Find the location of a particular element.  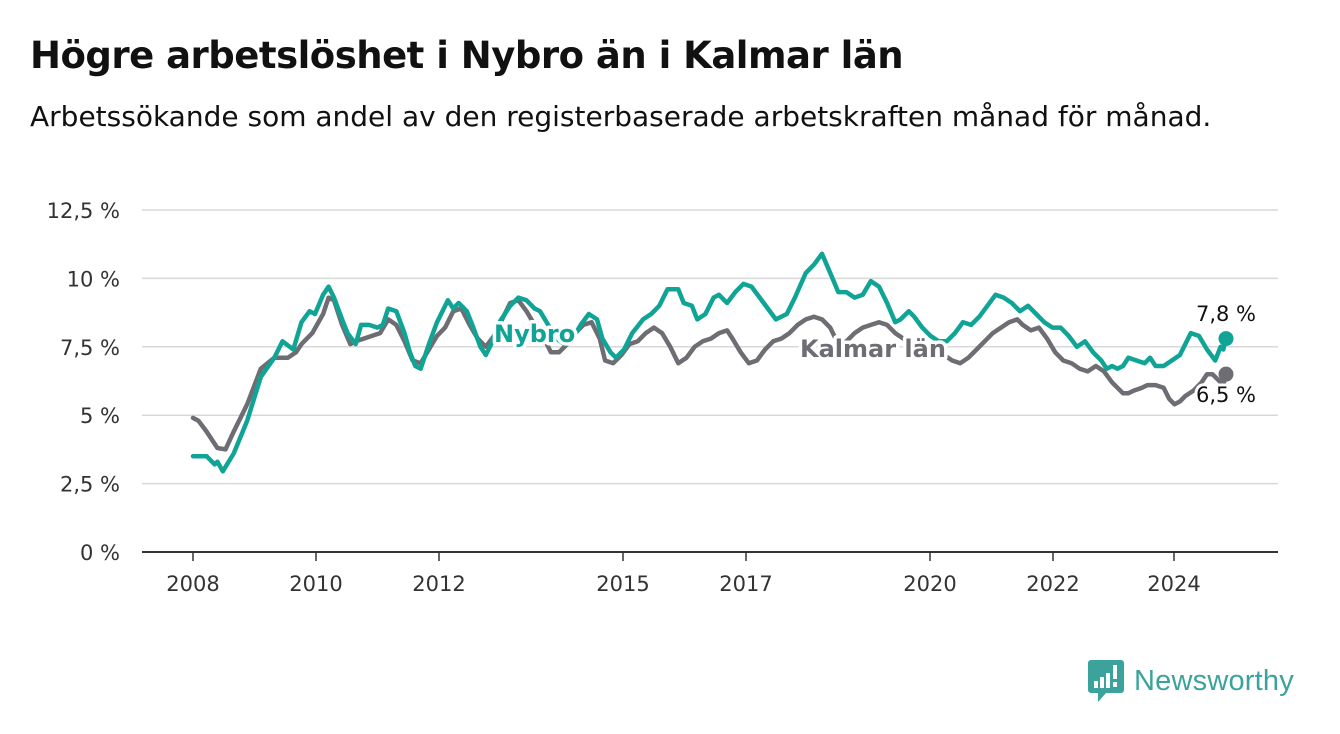

x-tick-label: 2024 is located at coordinates (1173, 584).